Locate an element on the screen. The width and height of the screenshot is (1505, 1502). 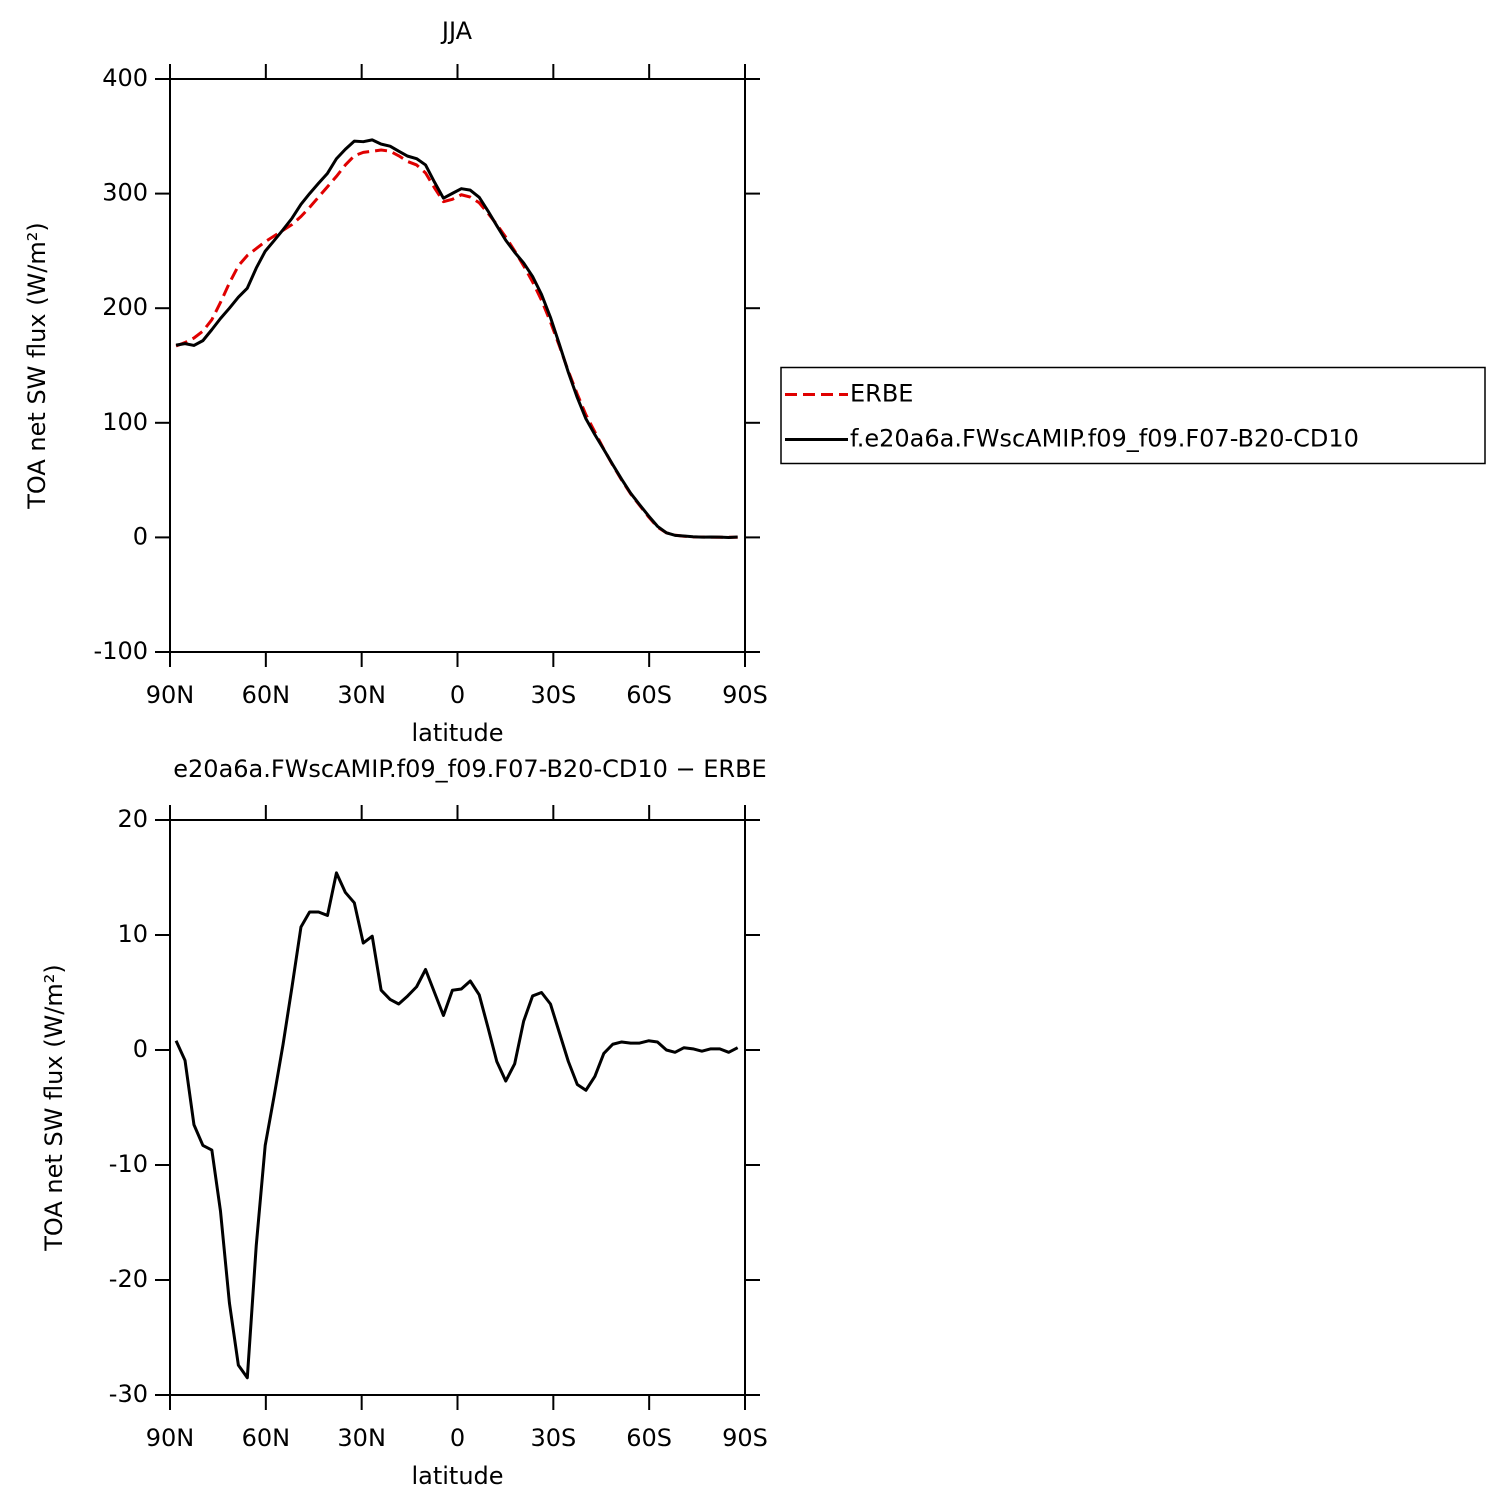
y-tick-label: -10 is located at coordinates (128, 1164).